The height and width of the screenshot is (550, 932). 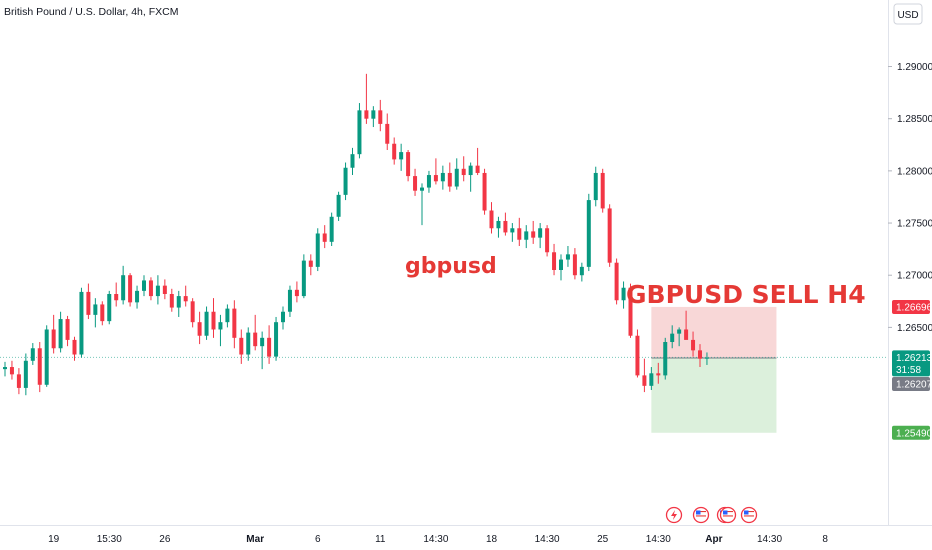 I want to click on signal-annotation: GBPUSD SELL H4, so click(x=746, y=294).